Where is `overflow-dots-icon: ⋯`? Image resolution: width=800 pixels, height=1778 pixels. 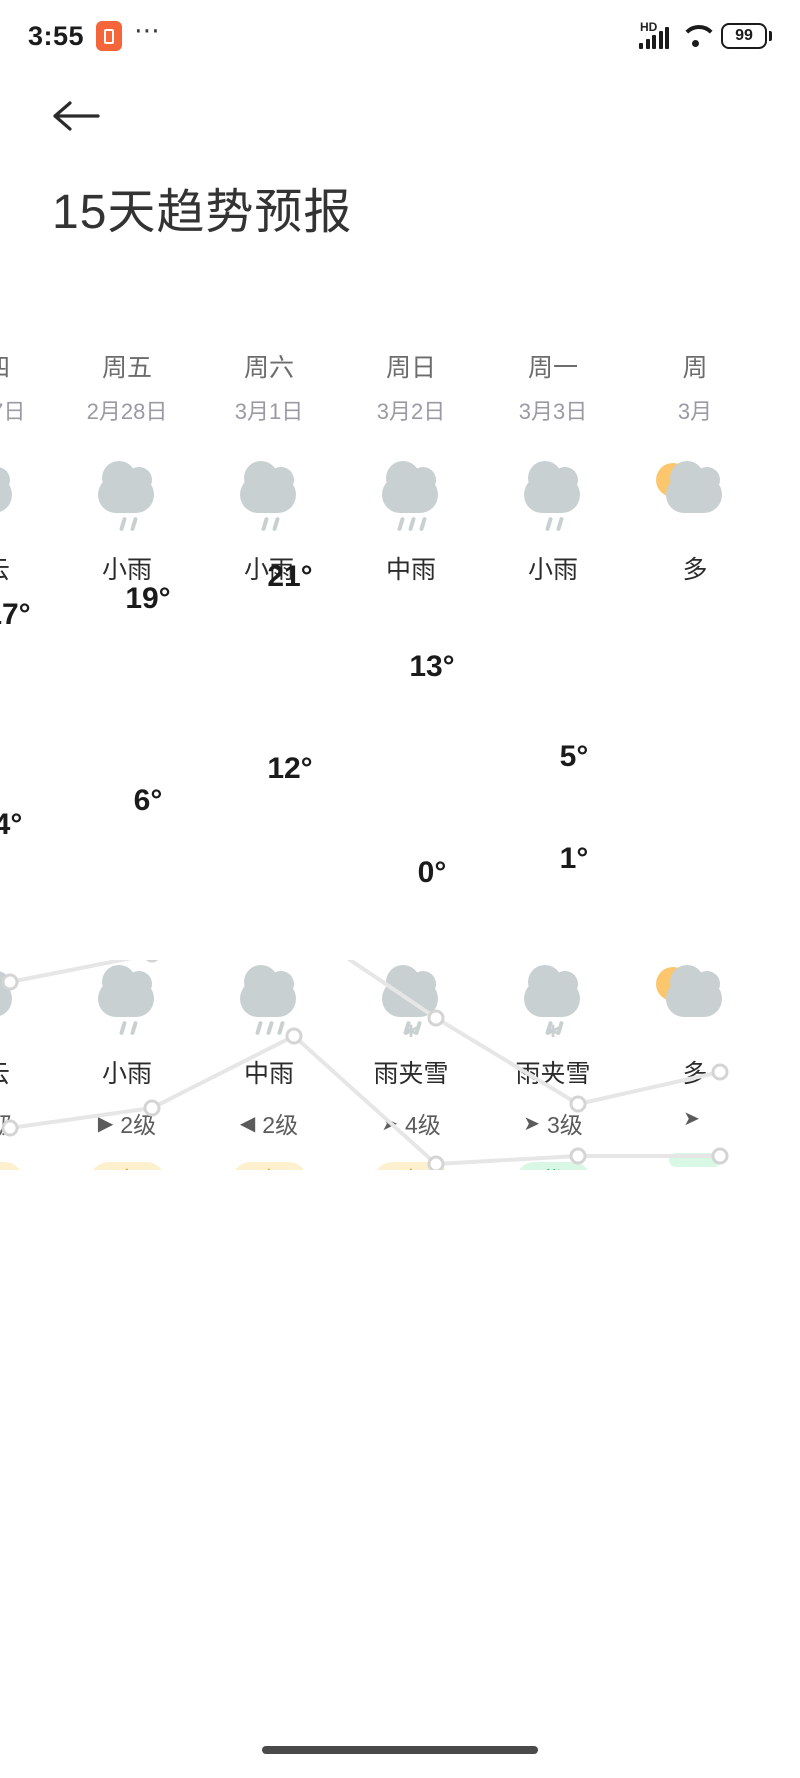 overflow-dots-icon: ⋯ is located at coordinates (148, 30).